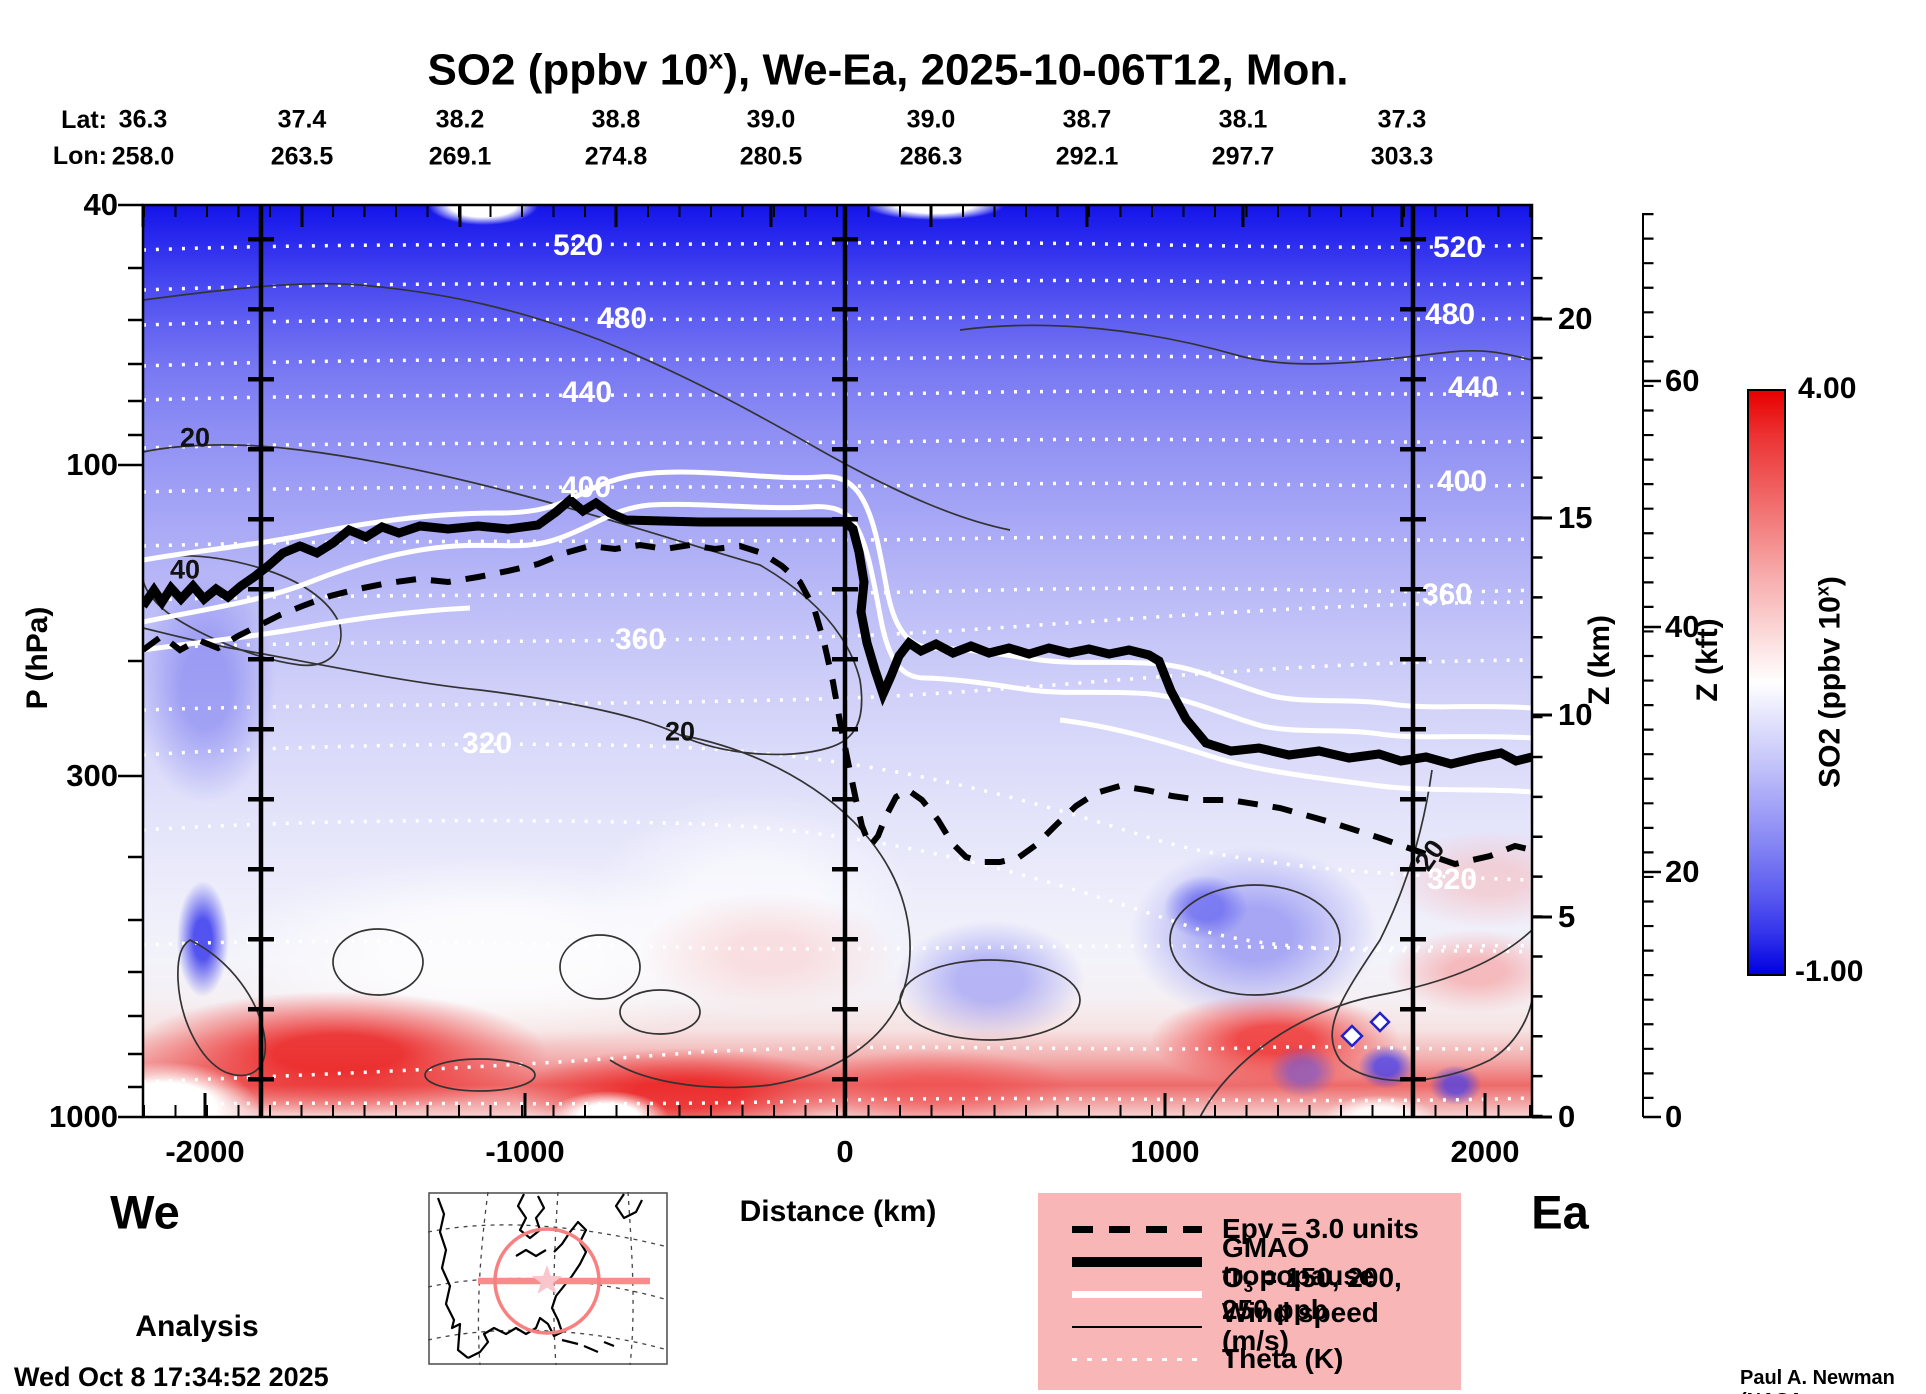 The image size is (1926, 1394). I want to click on theta-label-520: 520, so click(578, 245).